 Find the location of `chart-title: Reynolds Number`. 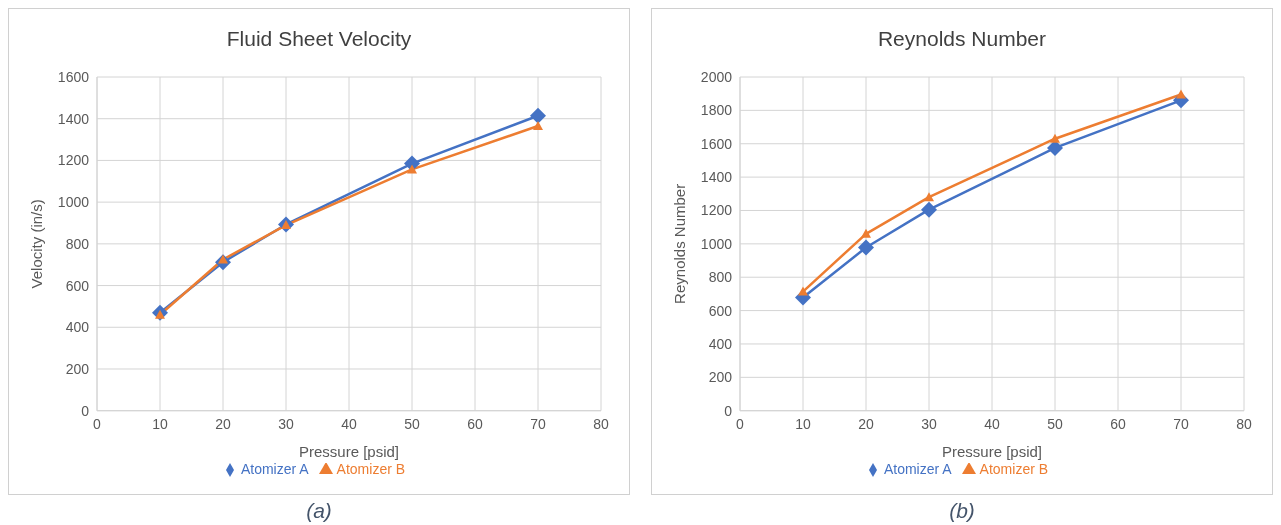

chart-title: Reynolds Number is located at coordinates (962, 39).